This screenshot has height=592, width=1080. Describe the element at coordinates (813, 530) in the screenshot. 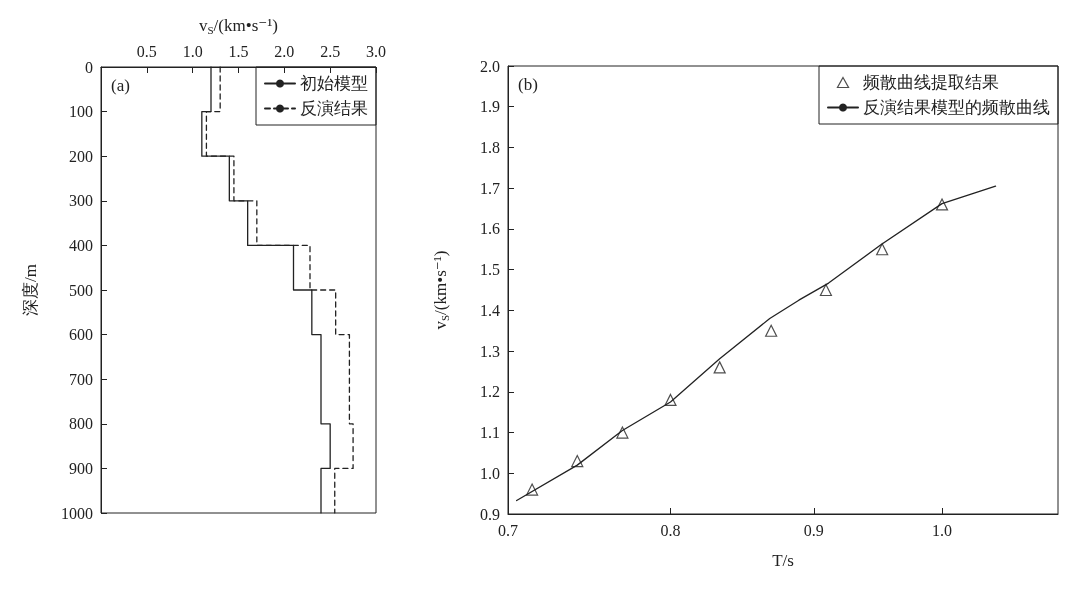

I see `x-tick-label: 0.9` at that location.